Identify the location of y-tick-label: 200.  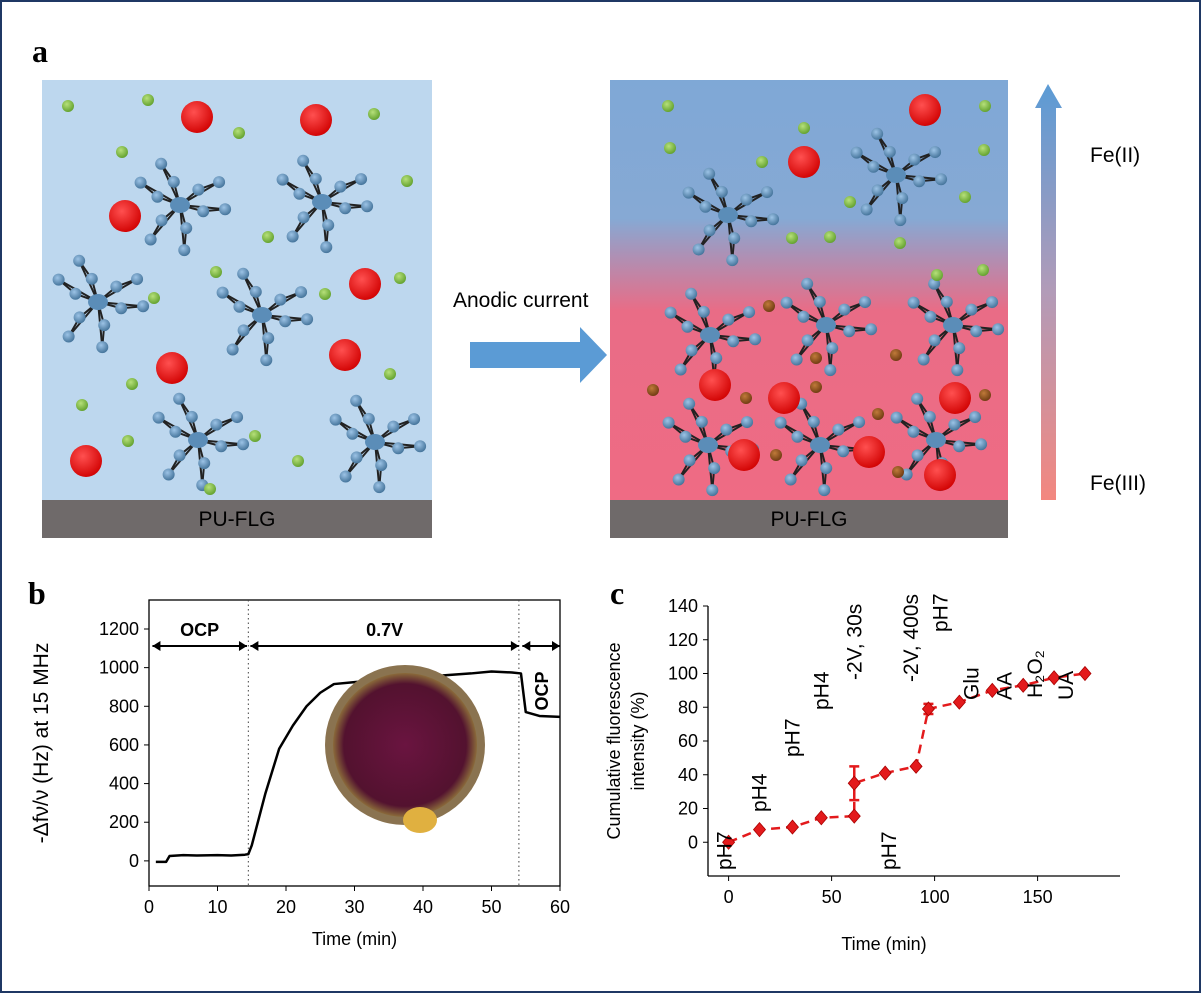
(124, 822).